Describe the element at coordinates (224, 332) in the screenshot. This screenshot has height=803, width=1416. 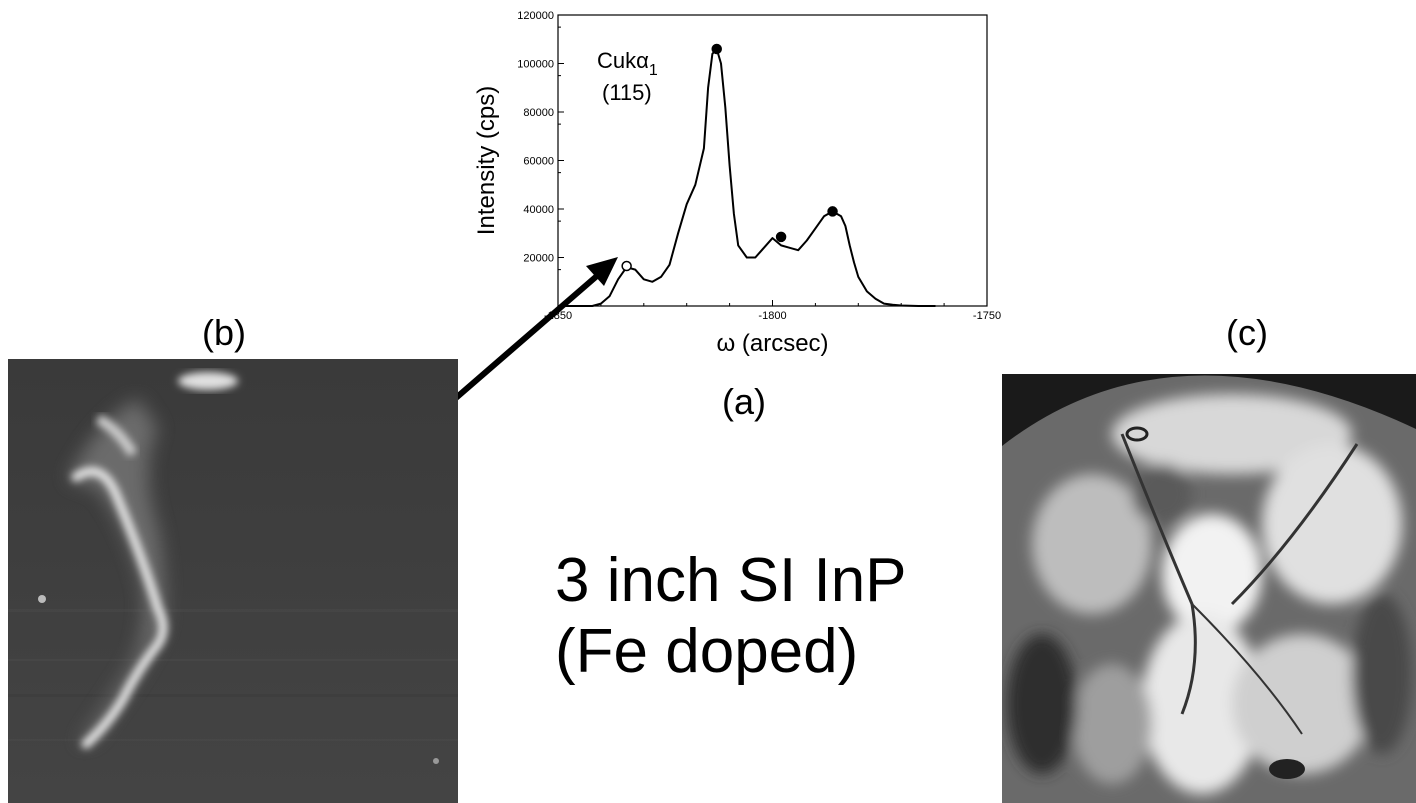
I see `panel-label-b: (b)` at that location.